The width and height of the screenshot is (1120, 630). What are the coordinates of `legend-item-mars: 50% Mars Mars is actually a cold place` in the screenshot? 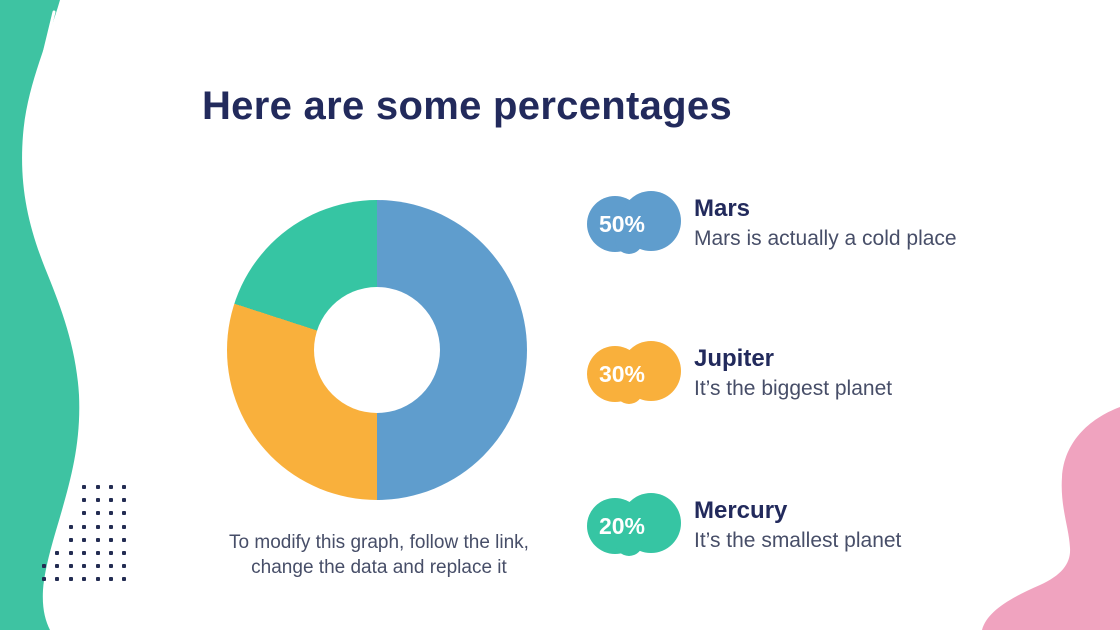 It's located at (771, 223).